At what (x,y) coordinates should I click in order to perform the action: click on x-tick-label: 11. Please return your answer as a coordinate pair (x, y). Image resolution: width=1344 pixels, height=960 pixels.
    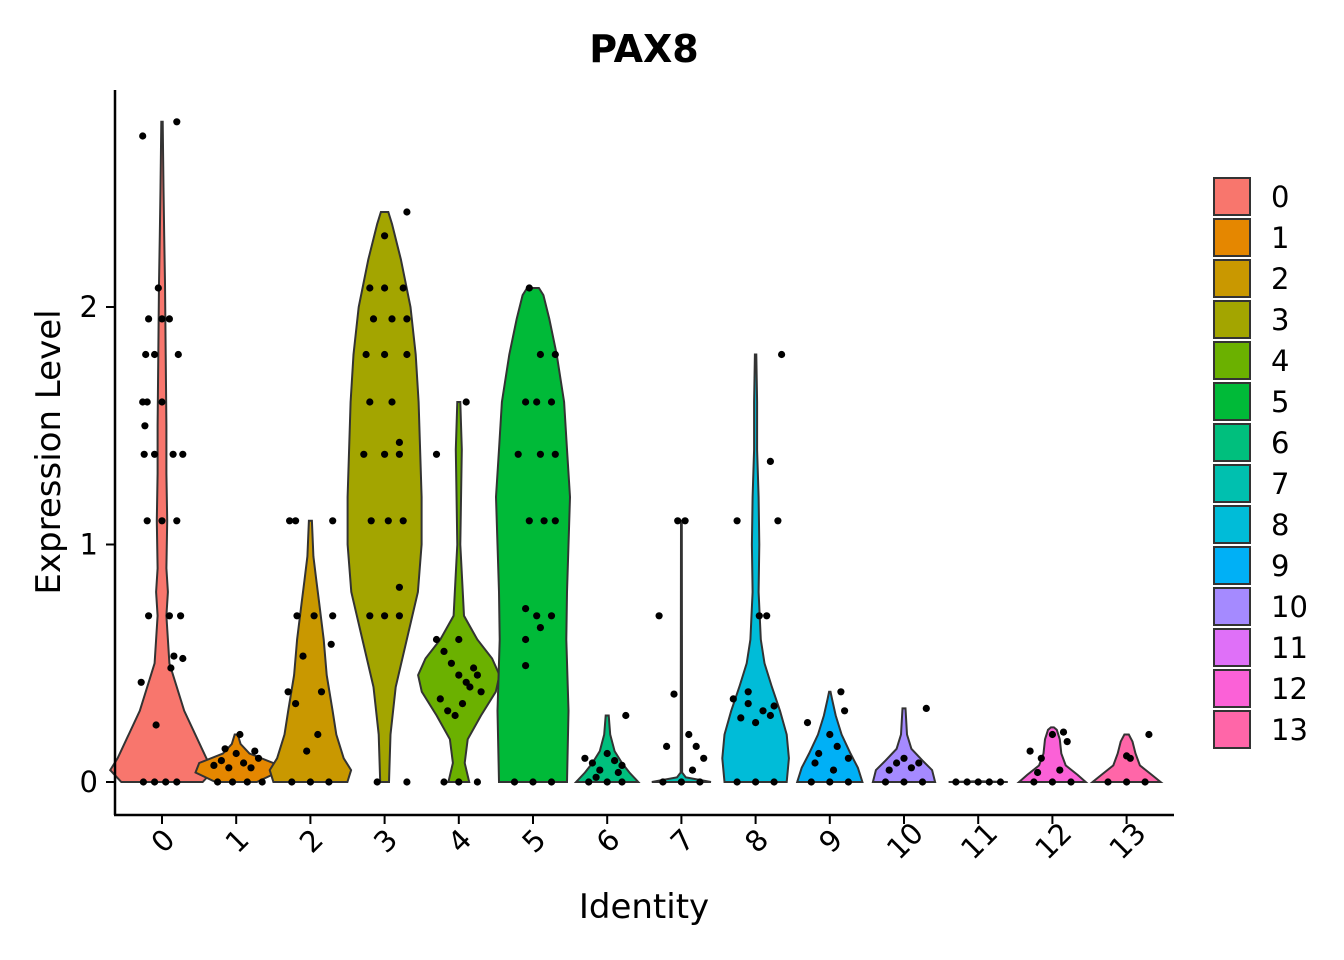
    Looking at the image, I should click on (979, 841).